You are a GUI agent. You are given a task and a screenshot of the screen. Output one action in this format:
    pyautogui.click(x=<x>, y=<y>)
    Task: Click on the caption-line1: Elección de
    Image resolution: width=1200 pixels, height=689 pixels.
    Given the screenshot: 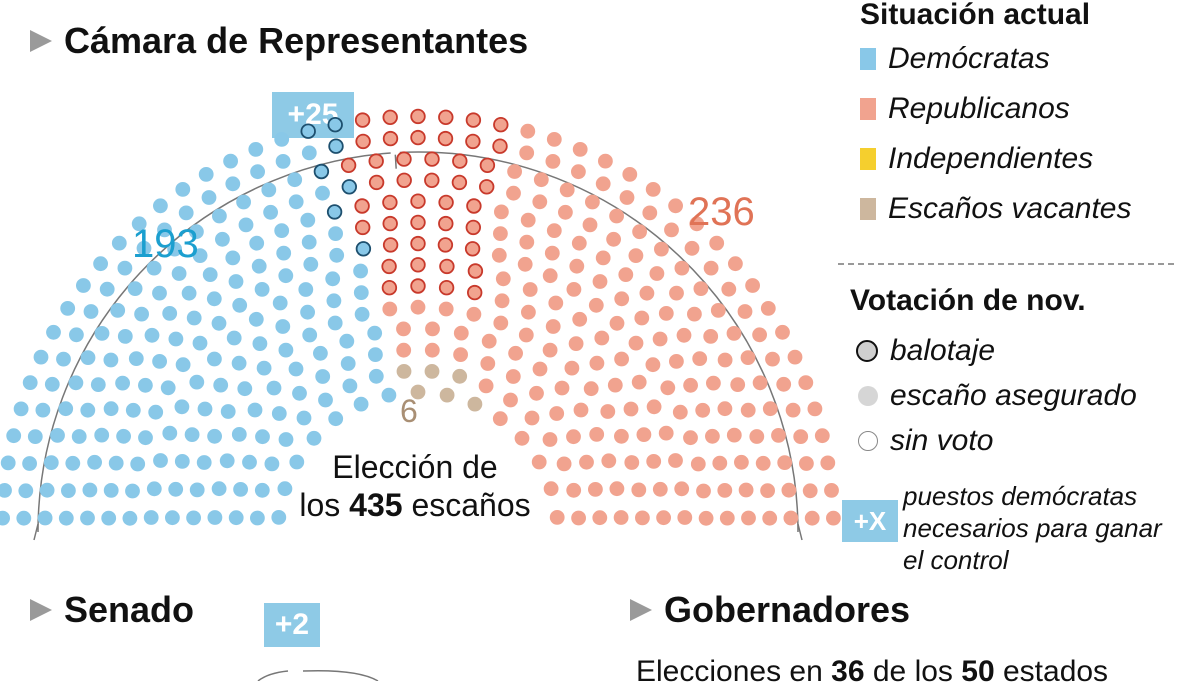 What is the action you would take?
    pyautogui.click(x=415, y=467)
    